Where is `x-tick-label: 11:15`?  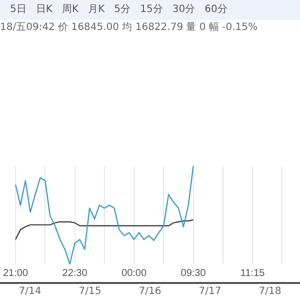 x-tick-label: 11:15 is located at coordinates (253, 273).